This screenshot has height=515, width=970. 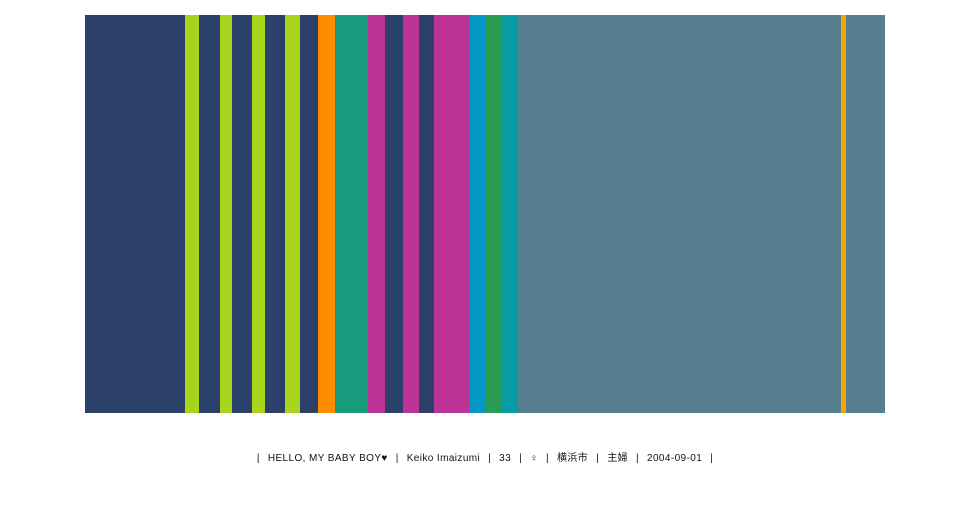 I want to click on caption-item: HELLO, MY BABY BOY♥, so click(x=327, y=458).